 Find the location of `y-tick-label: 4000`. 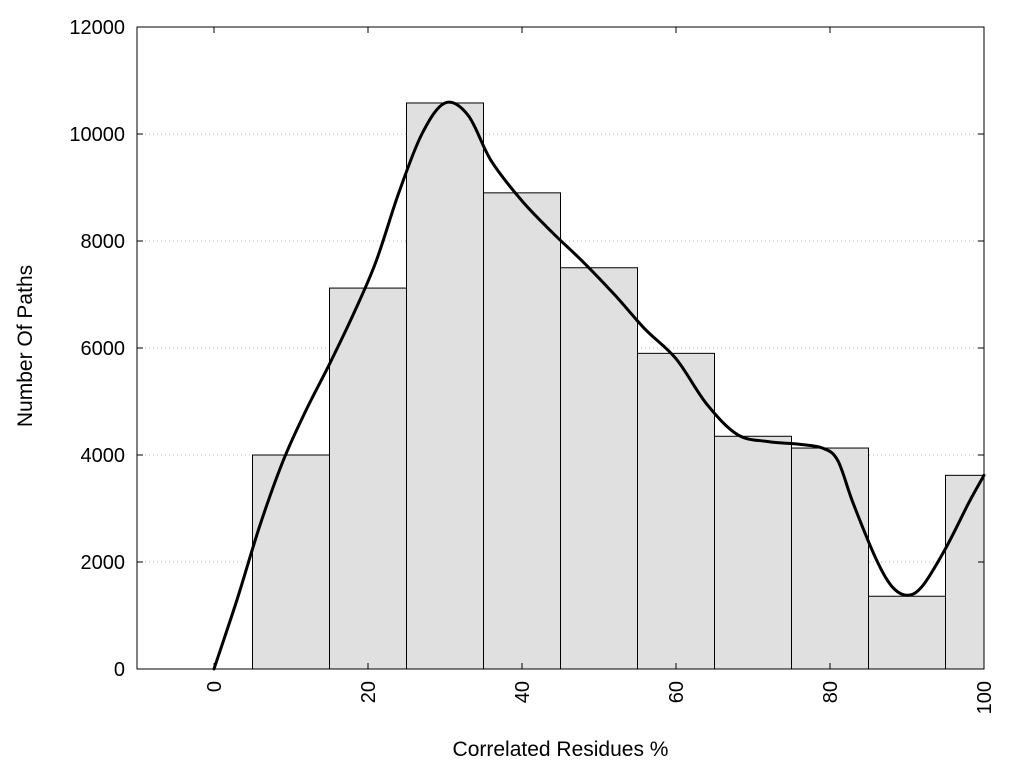

y-tick-label: 4000 is located at coordinates (103, 456).